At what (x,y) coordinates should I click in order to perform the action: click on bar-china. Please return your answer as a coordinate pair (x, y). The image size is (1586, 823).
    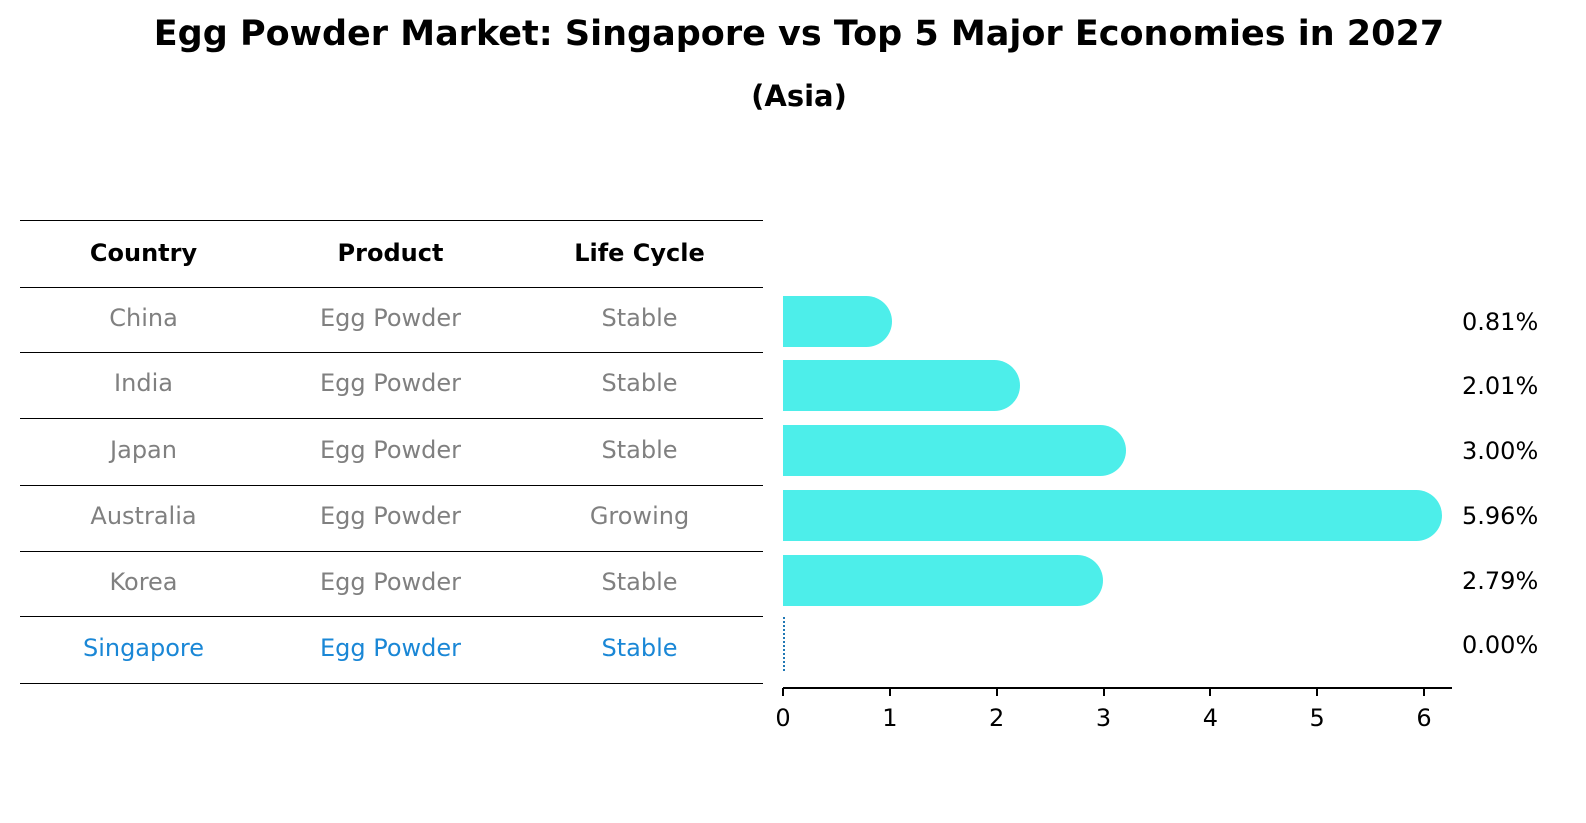
    Looking at the image, I should click on (837, 321).